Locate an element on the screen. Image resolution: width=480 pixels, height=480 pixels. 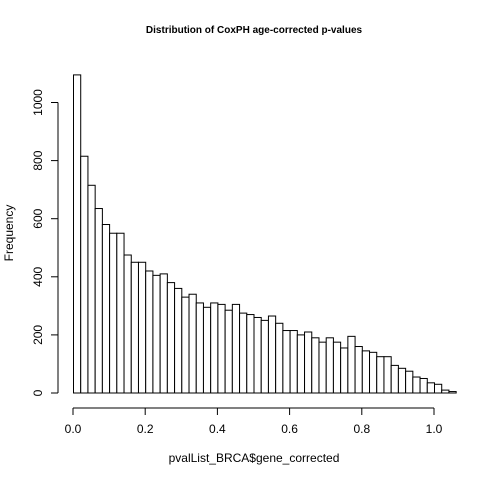
y-tick-label: 0 is located at coordinates (38, 392).